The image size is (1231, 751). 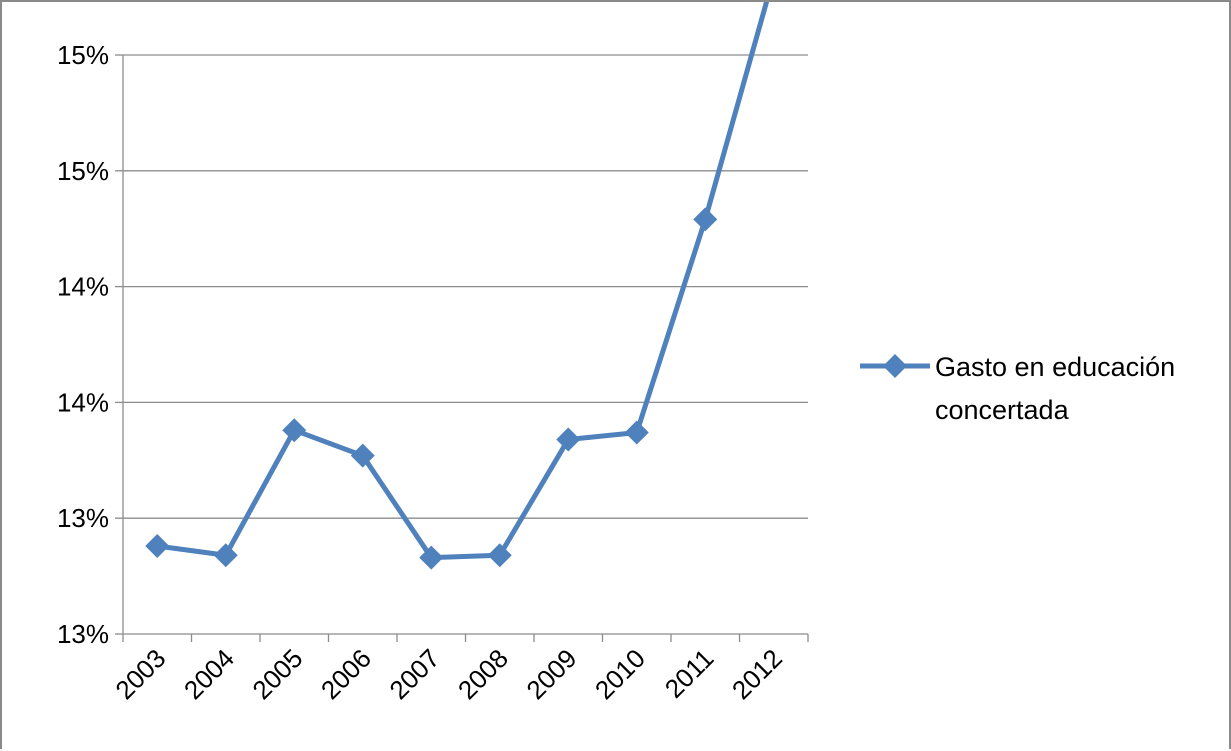 I want to click on x-tick-label: 2006, so click(x=346, y=674).